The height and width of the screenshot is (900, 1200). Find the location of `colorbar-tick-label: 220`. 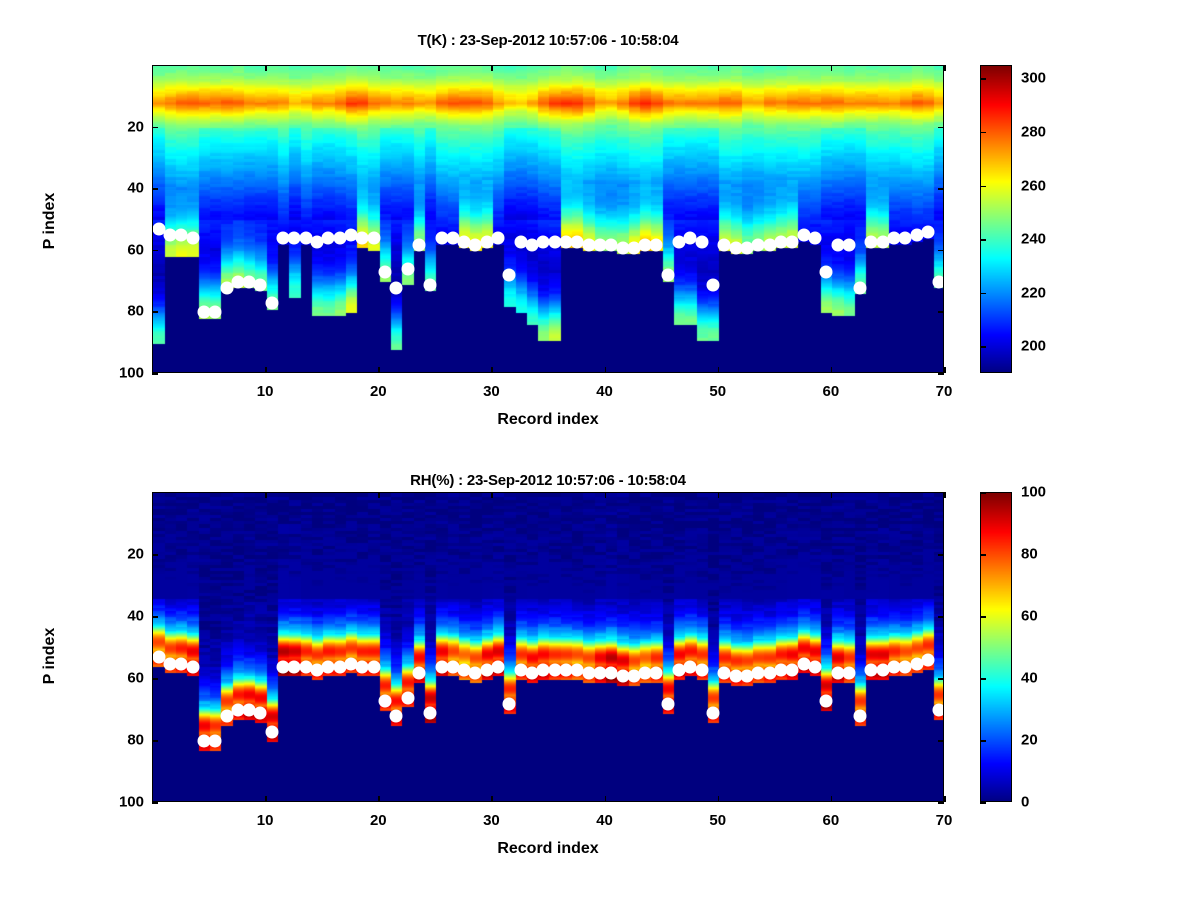

colorbar-tick-label: 220 is located at coordinates (1034, 293).